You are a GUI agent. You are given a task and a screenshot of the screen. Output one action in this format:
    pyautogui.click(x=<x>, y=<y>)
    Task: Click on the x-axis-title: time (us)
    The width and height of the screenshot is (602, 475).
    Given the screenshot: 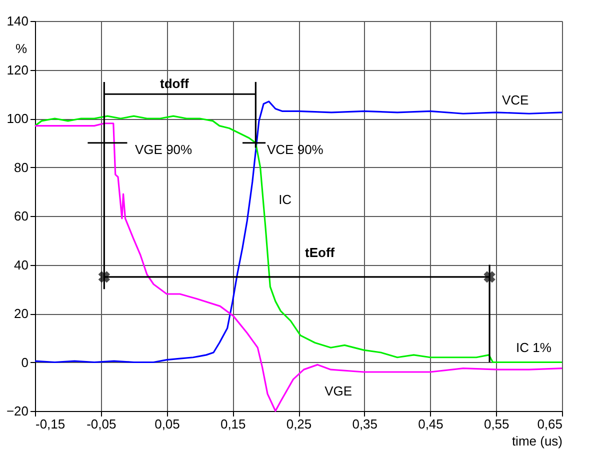 What is the action you would take?
    pyautogui.click(x=537, y=441)
    